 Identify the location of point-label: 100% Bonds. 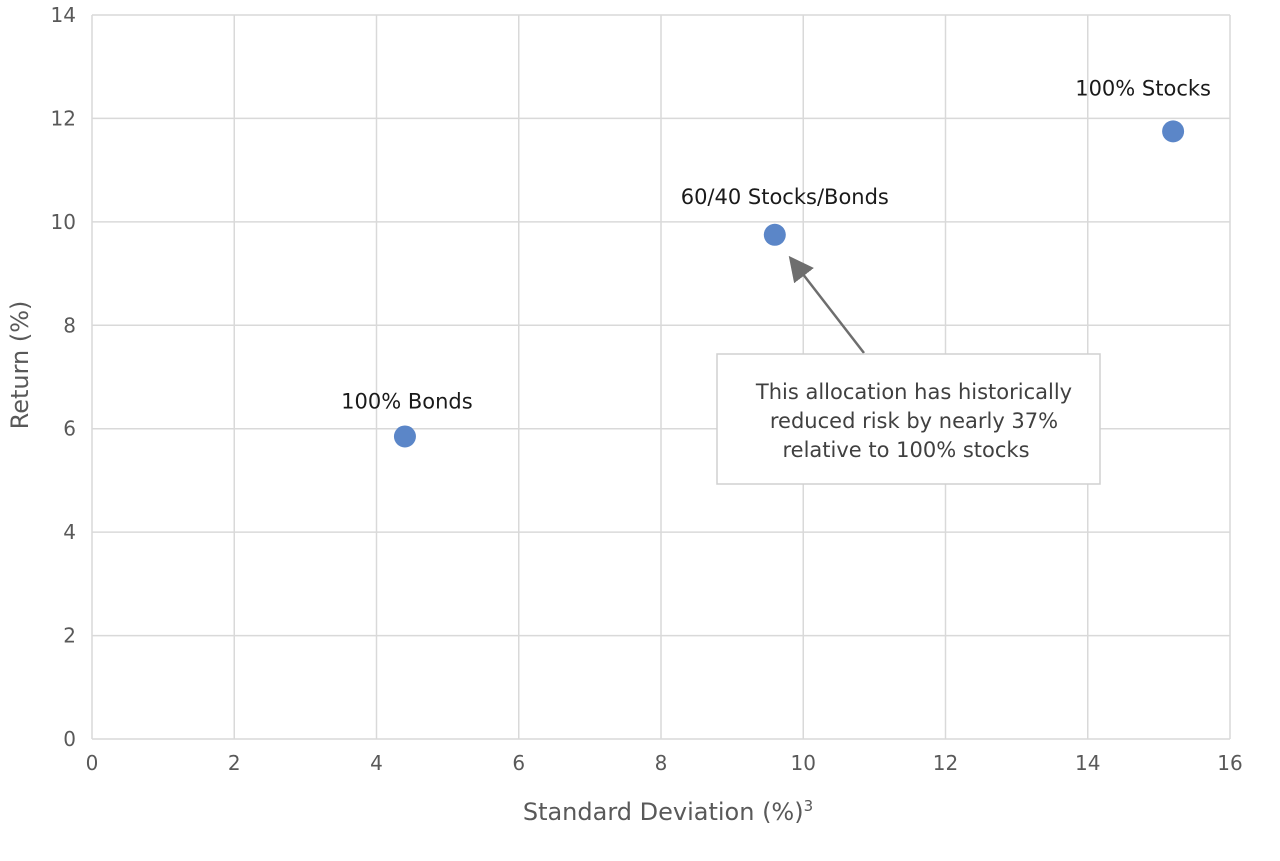
(407, 401).